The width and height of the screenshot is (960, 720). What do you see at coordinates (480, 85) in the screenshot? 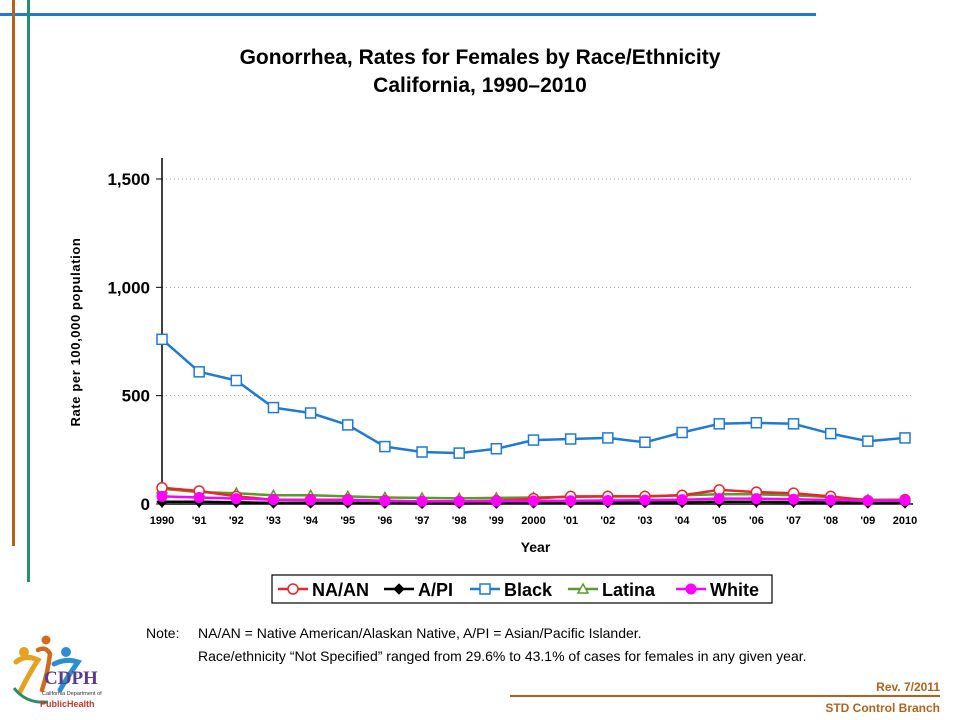
I see `chart-subtitle: California, 1990–2010` at bounding box center [480, 85].